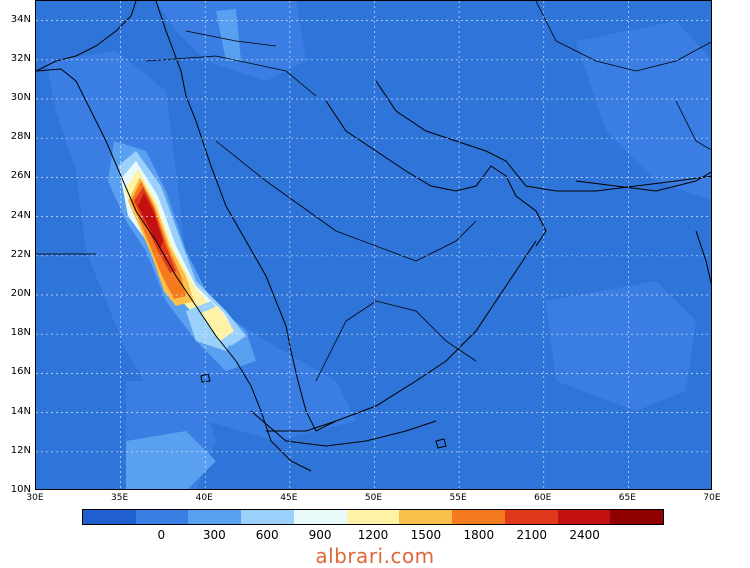  I want to click on lon-tick-label: 30E, so click(35, 498).